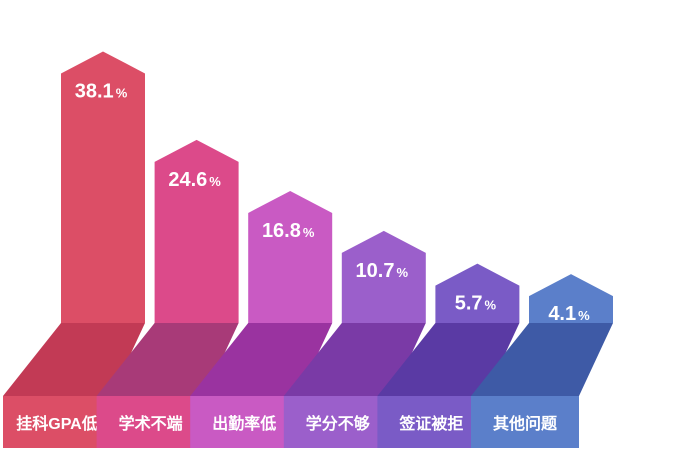  I want to click on category-label-3: 学分不够, so click(338, 423).